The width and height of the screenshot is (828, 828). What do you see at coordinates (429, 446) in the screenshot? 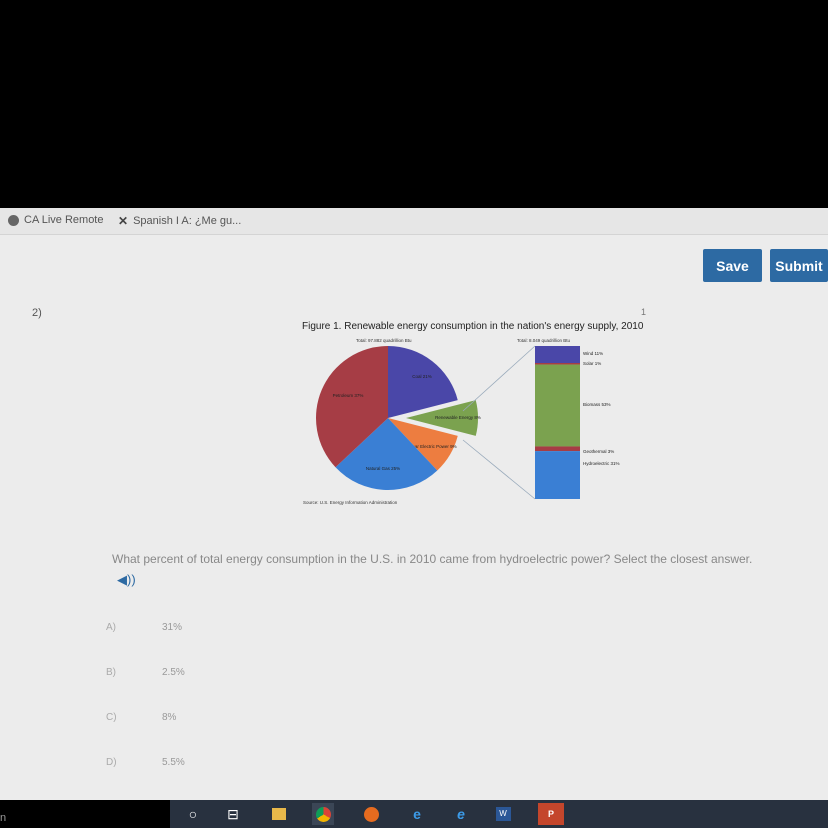
I see `pie-slice-label: Nuclear Electric Power 9%` at bounding box center [429, 446].